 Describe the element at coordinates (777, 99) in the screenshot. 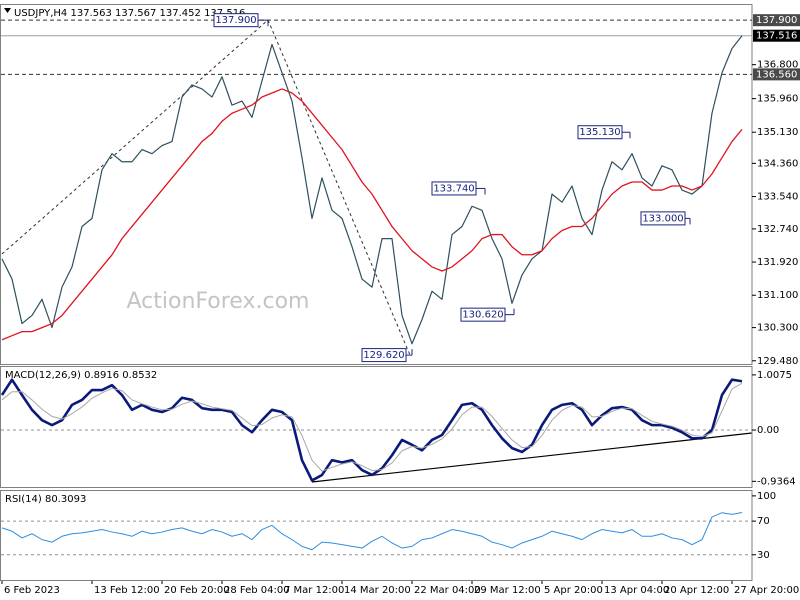

I see `y-tick-label: 135.960` at that location.